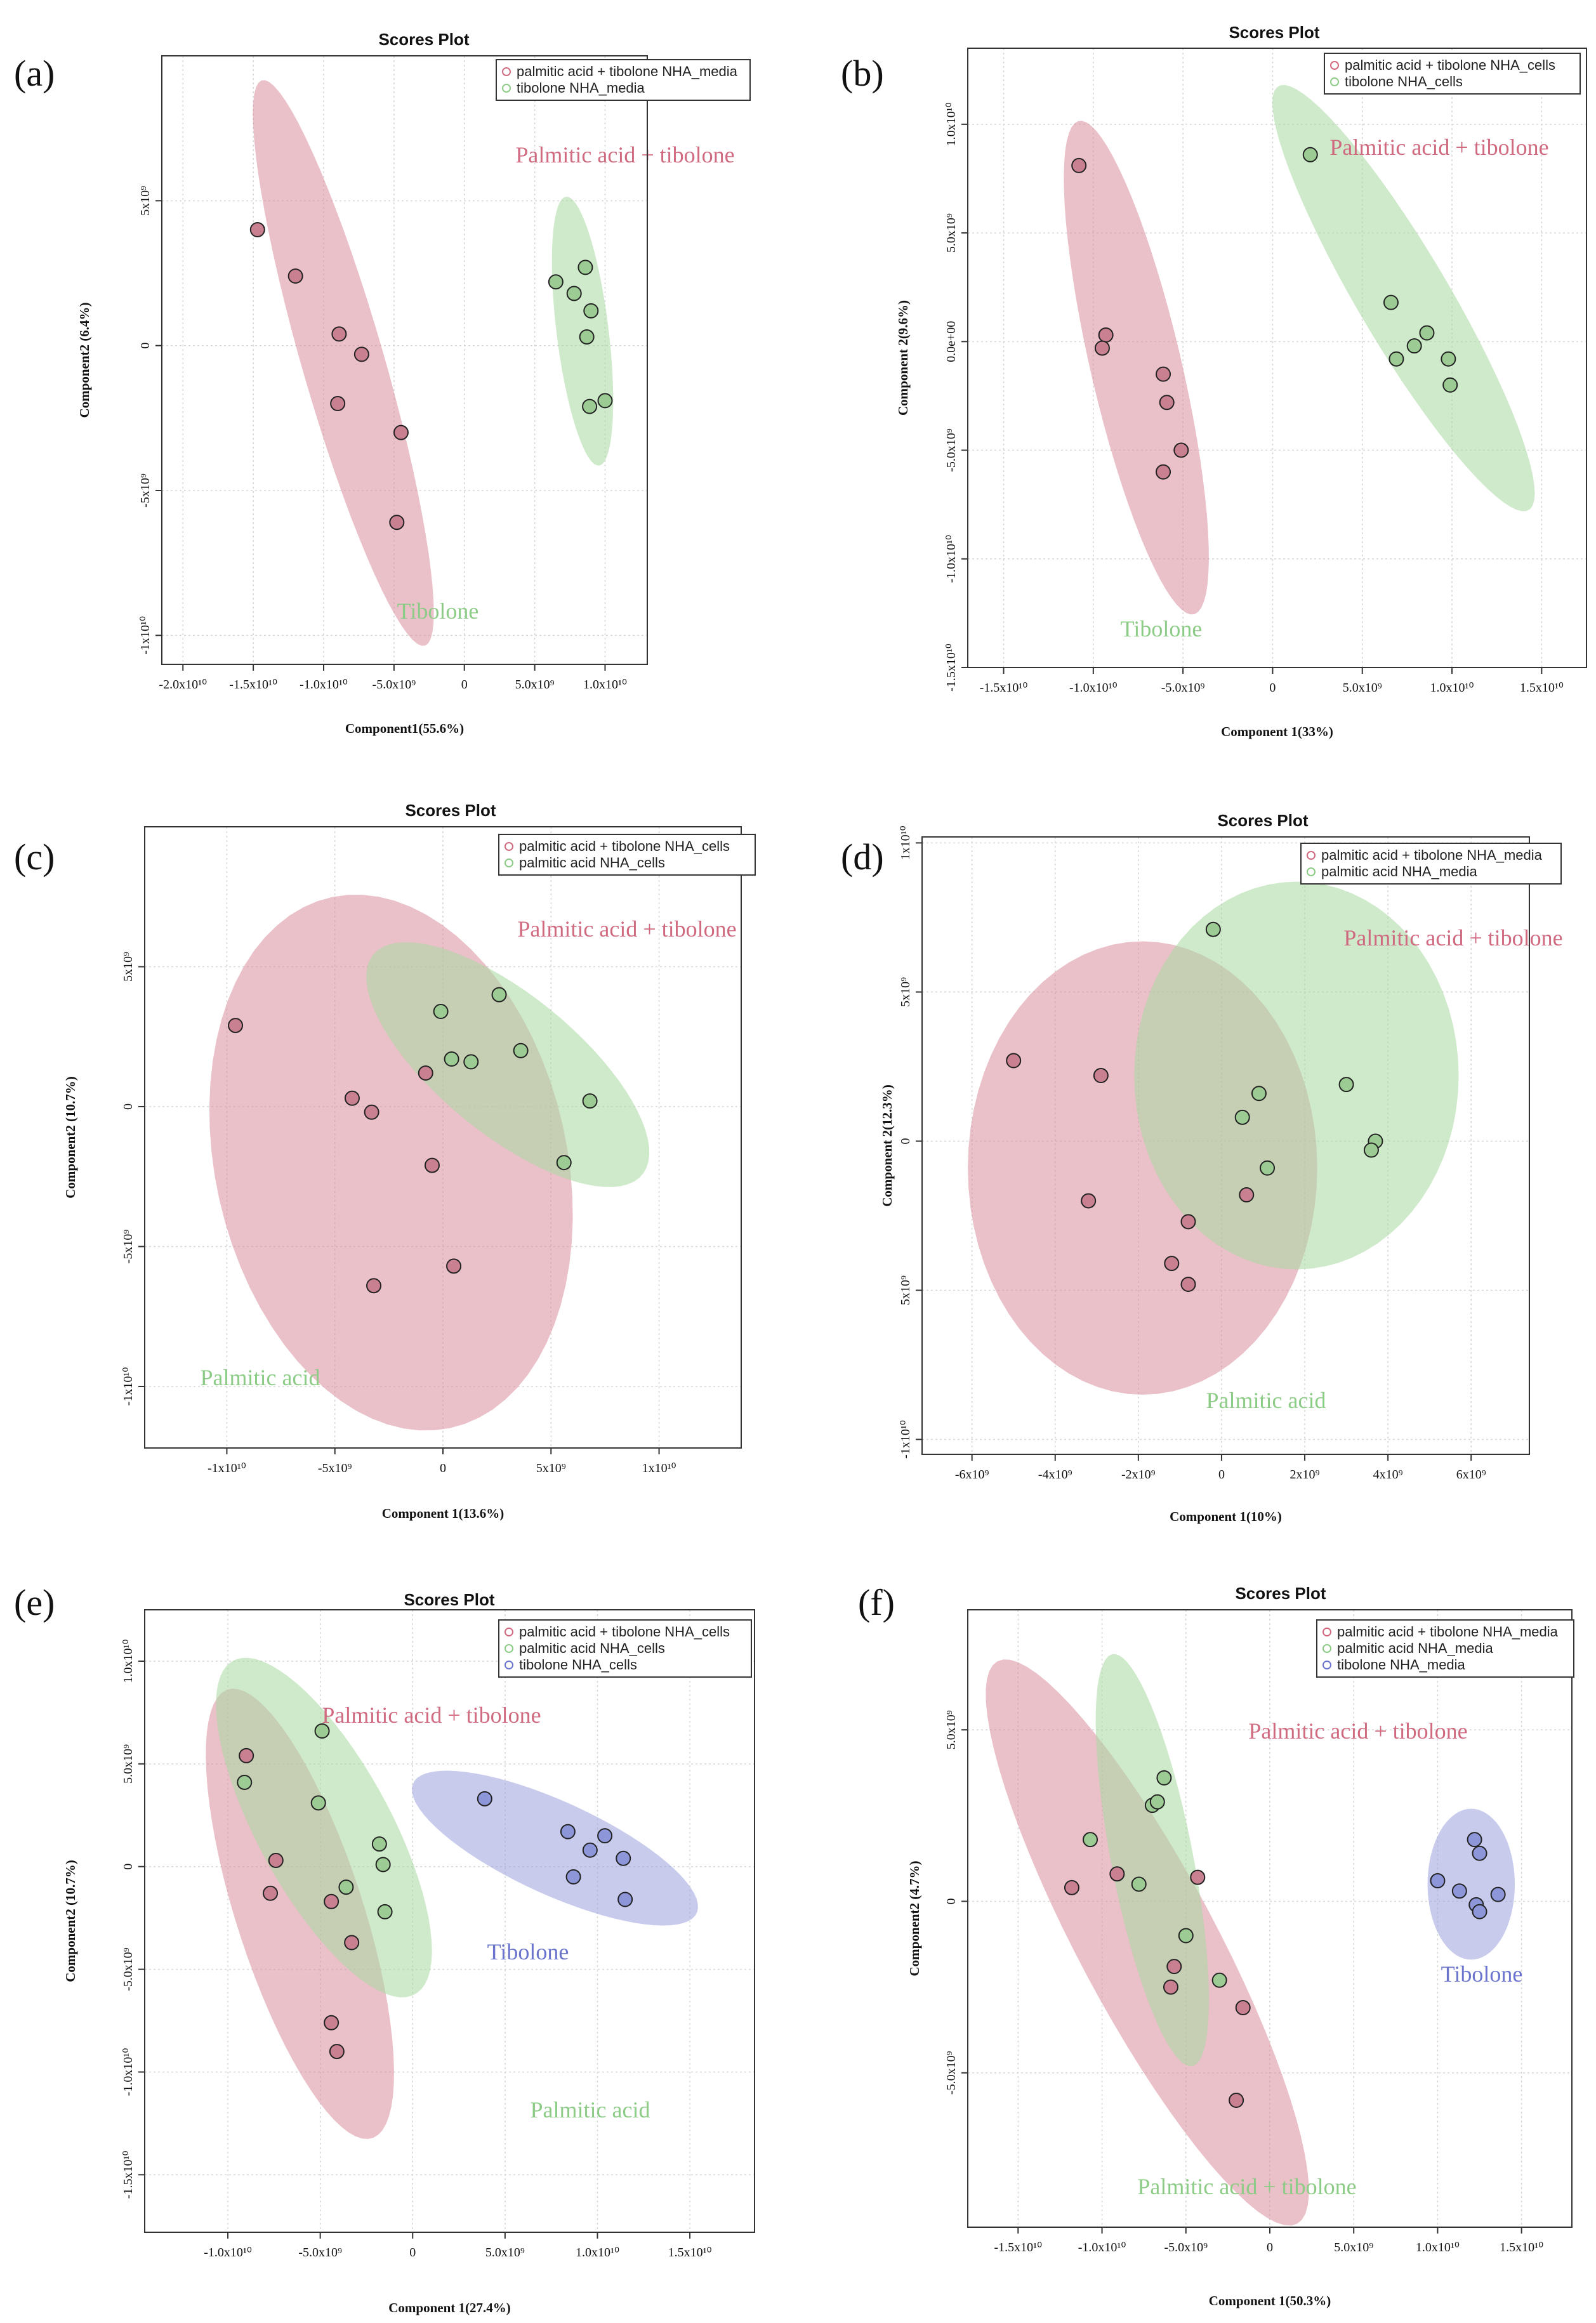 The height and width of the screenshot is (2323, 1596). What do you see at coordinates (1093, 688) in the screenshot?
I see `x-tick-label: -1.0x10¹⁰` at bounding box center [1093, 688].